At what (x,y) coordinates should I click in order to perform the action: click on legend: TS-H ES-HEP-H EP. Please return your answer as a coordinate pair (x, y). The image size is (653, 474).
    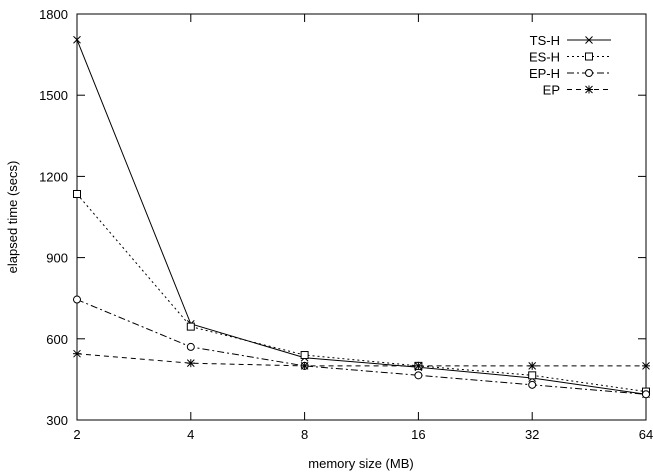
    Looking at the image, I should click on (570, 65).